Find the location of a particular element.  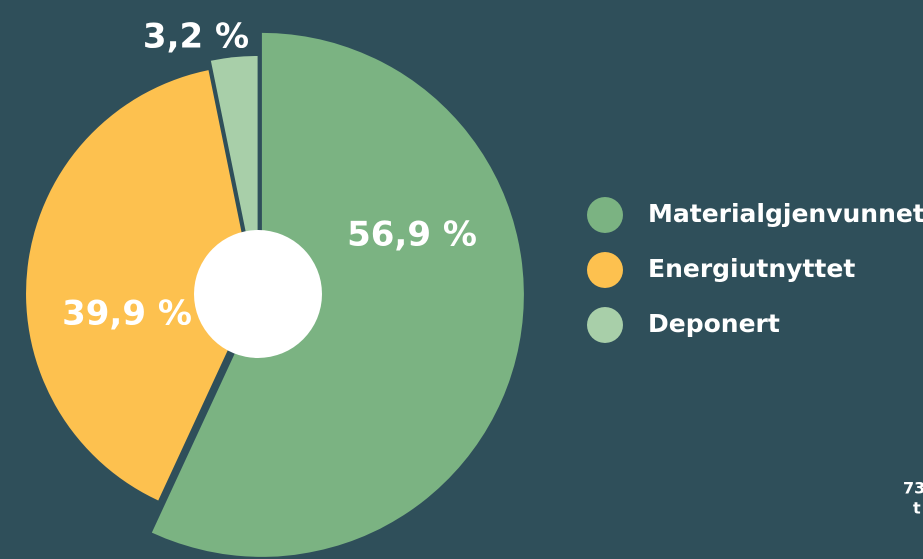

data-label: 56,9 % is located at coordinates (412, 235).